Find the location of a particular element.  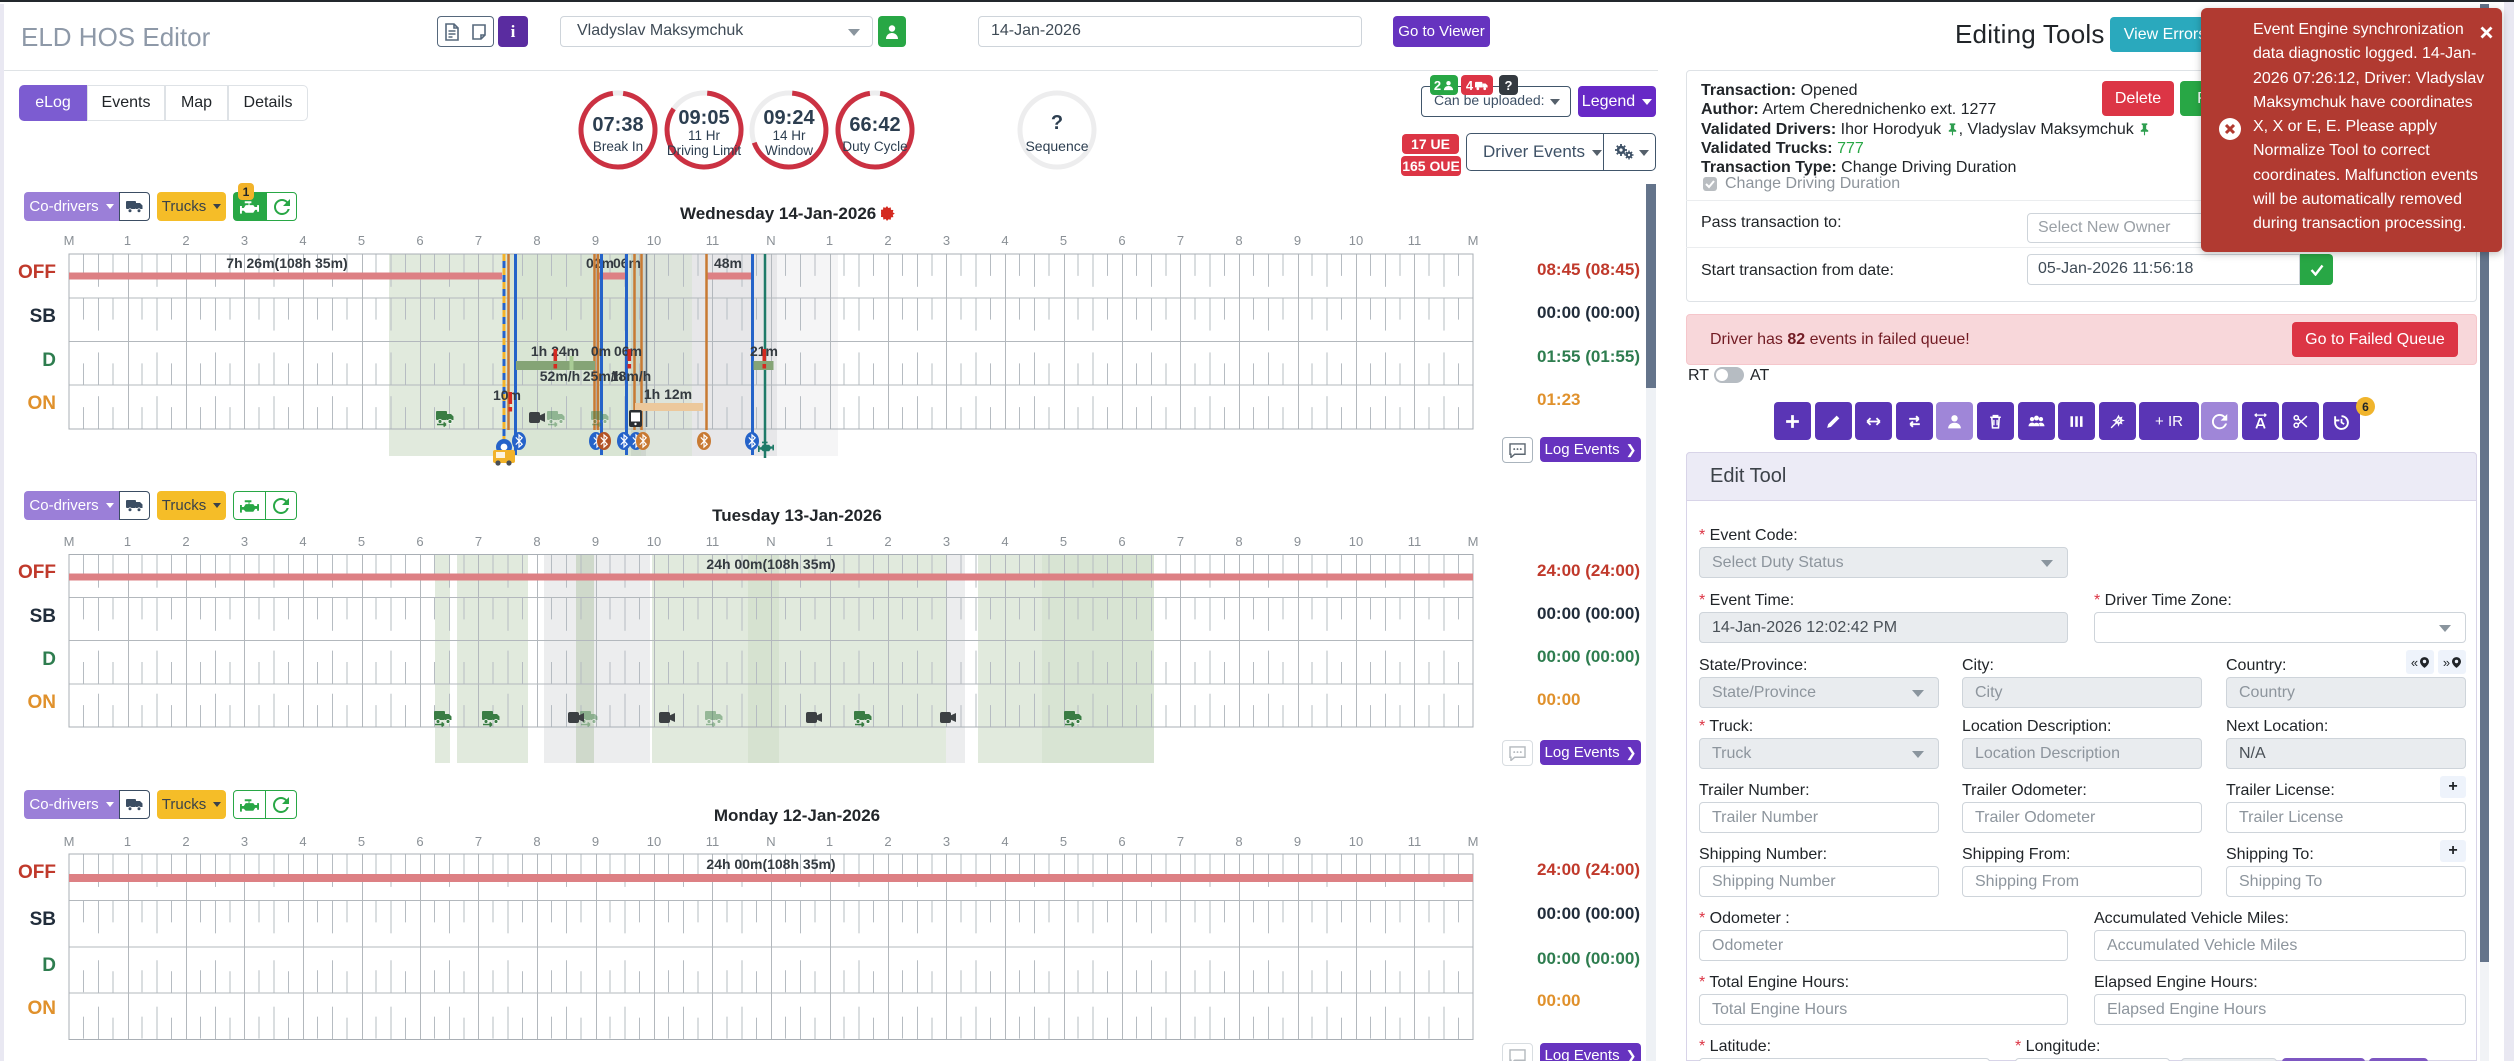

svg-text: Sequence is located at coordinates (1056, 146).